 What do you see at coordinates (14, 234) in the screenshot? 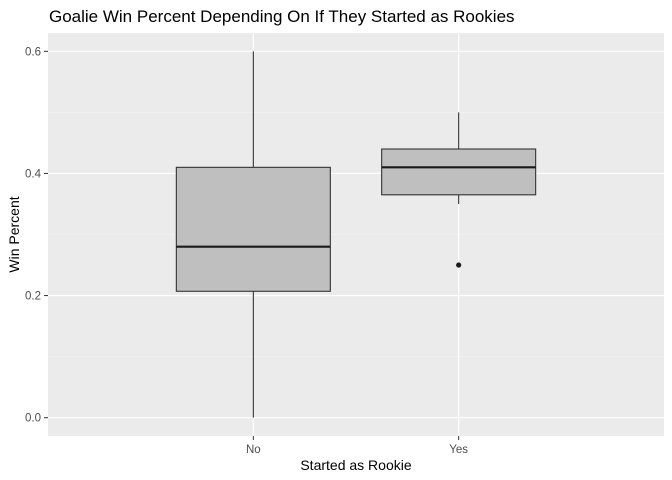
I see `y-axis-title: Win Percent` at bounding box center [14, 234].